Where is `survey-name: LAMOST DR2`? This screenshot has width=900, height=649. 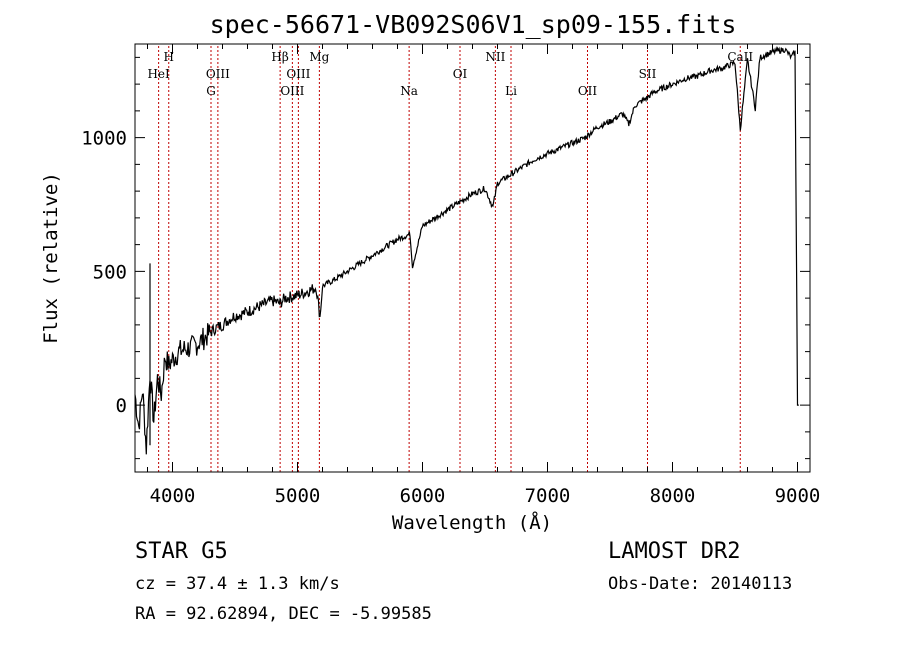 survey-name: LAMOST DR2 is located at coordinates (674, 551).